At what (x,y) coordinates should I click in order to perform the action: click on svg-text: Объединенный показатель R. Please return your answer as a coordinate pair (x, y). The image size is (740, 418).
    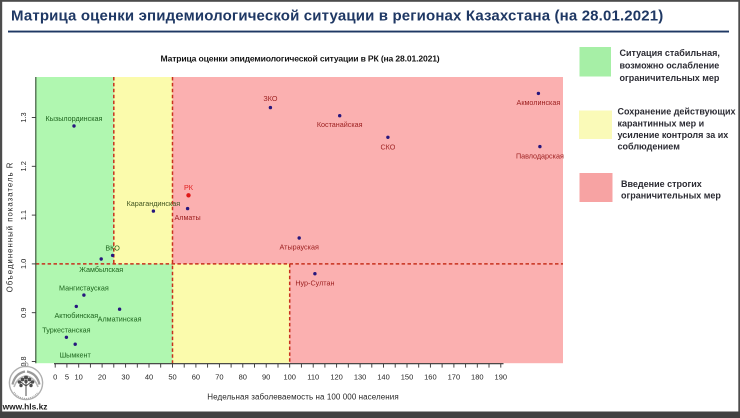
    Looking at the image, I should click on (10, 227).